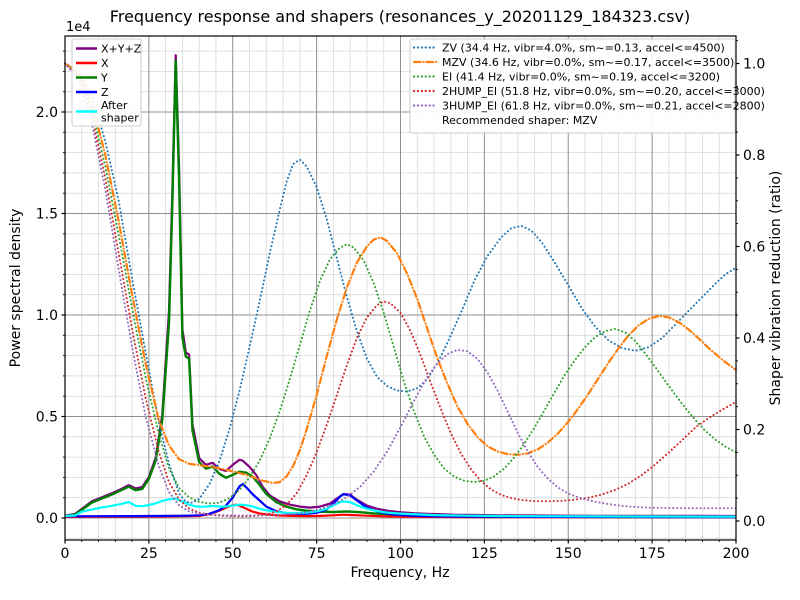 This screenshot has width=800, height=600. I want to click on y-right-tick-label: 0.4, so click(754, 339).